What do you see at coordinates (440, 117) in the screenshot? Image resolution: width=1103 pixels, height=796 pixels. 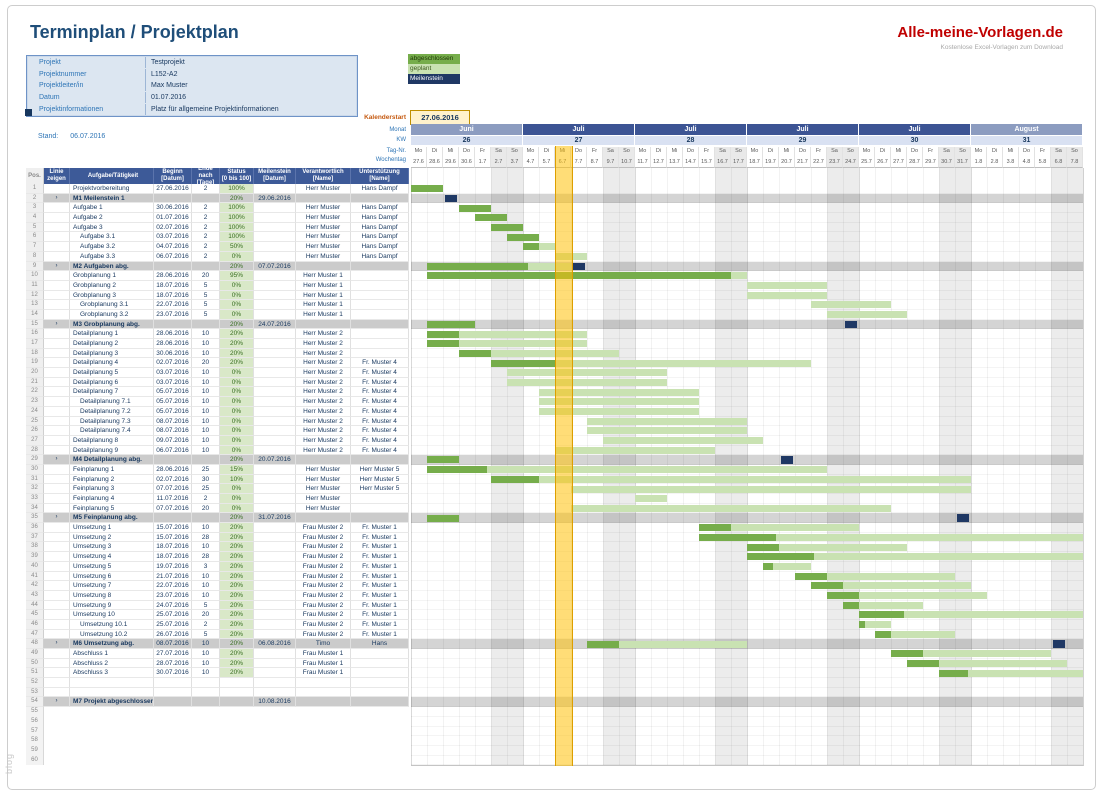 I see `calendar-start-value: 27.06.2016` at bounding box center [440, 117].